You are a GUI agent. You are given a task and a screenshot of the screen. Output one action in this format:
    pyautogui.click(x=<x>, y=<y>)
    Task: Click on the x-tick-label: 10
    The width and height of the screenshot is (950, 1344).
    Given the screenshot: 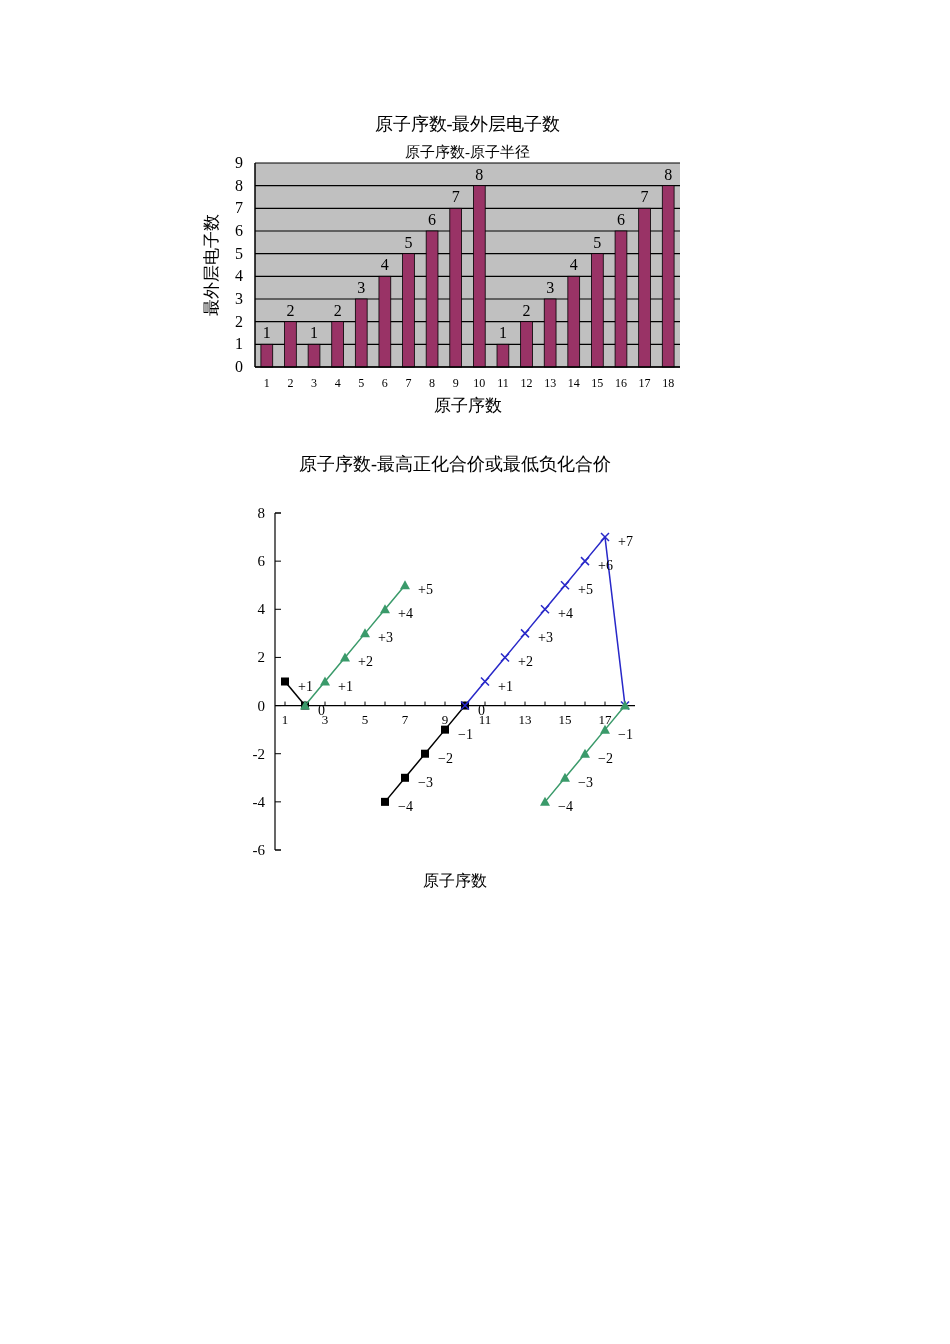 What is the action you would take?
    pyautogui.click(x=479, y=383)
    